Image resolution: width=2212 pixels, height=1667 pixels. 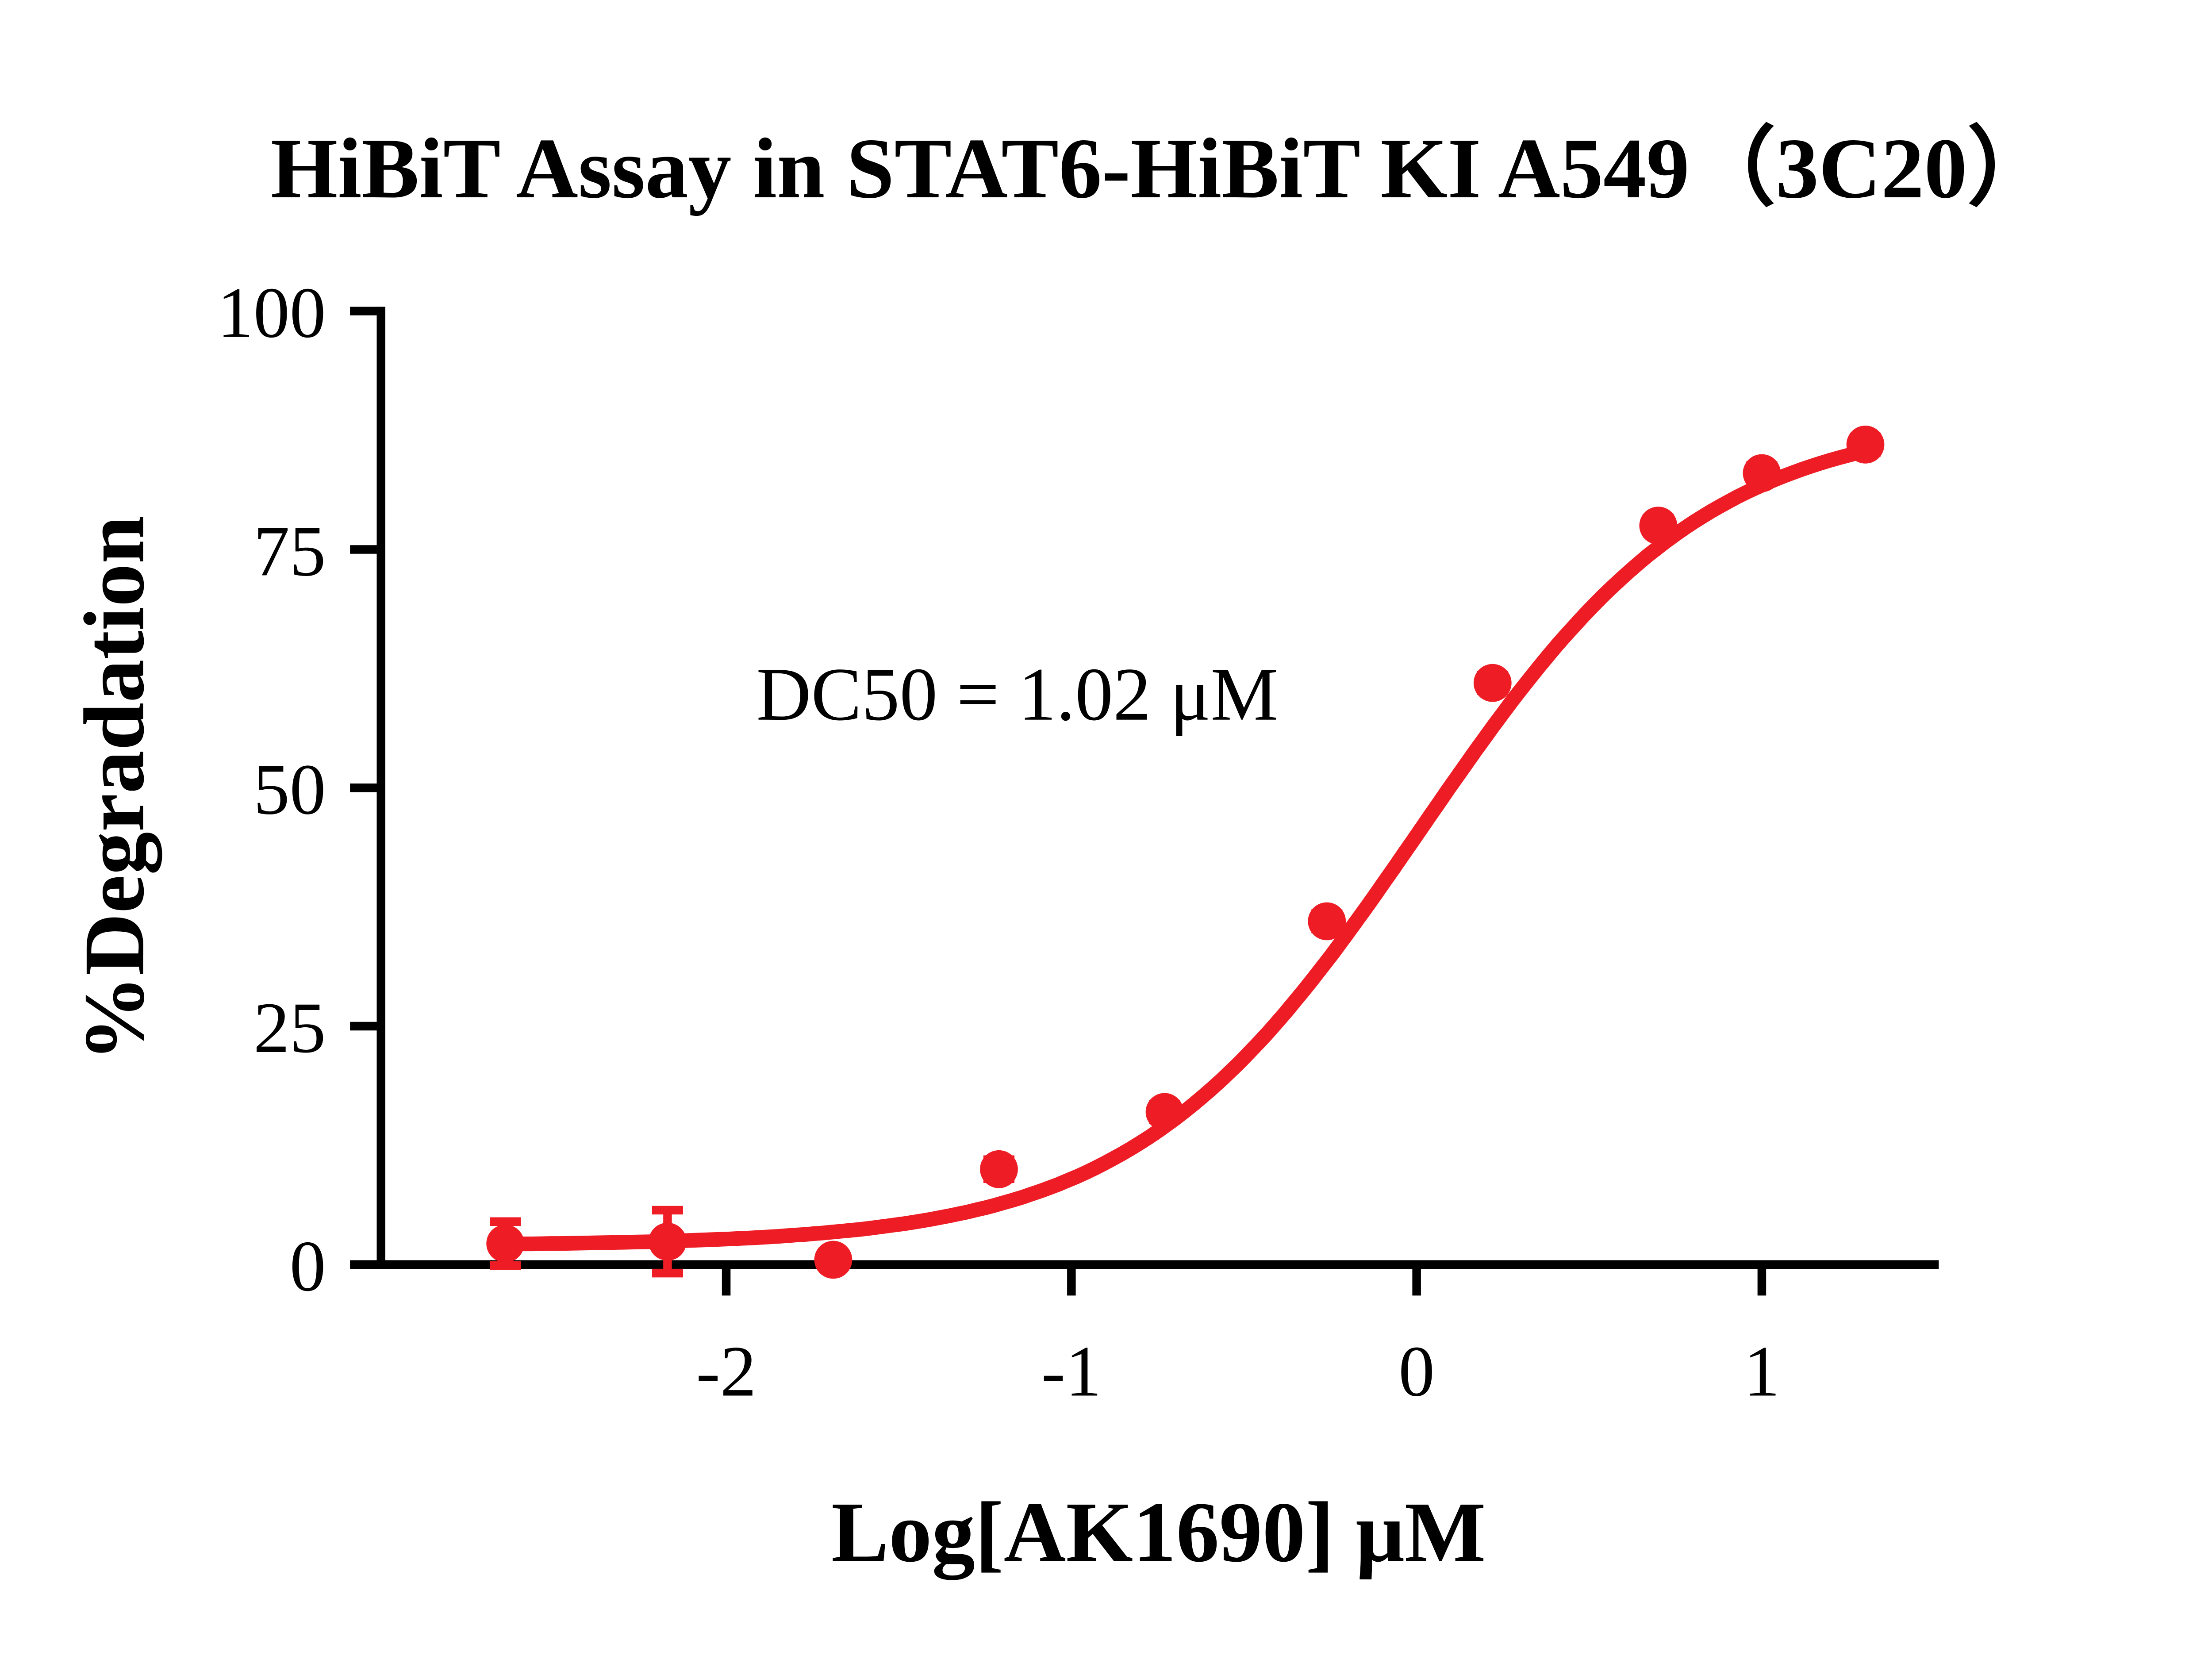 I want to click on y-tick-label: 75, so click(x=290, y=551).